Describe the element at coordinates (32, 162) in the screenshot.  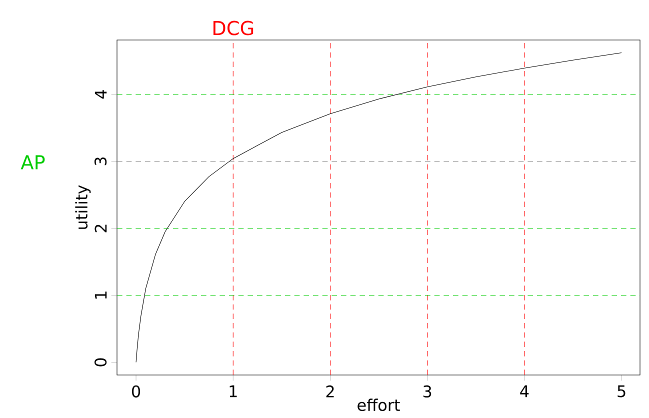
I see `text: AP` at that location.